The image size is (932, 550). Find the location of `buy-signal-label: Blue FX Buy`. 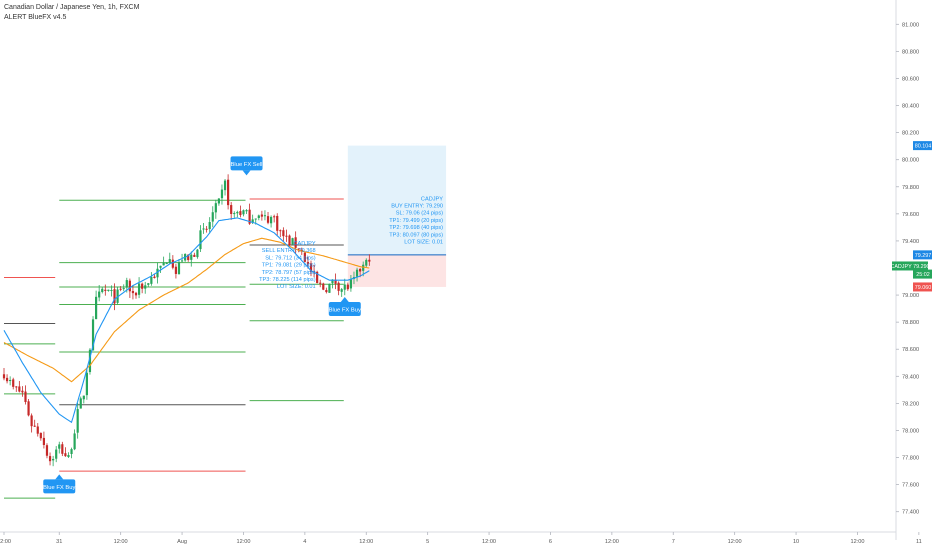

buy-signal-label: Blue FX Buy is located at coordinates (345, 311).